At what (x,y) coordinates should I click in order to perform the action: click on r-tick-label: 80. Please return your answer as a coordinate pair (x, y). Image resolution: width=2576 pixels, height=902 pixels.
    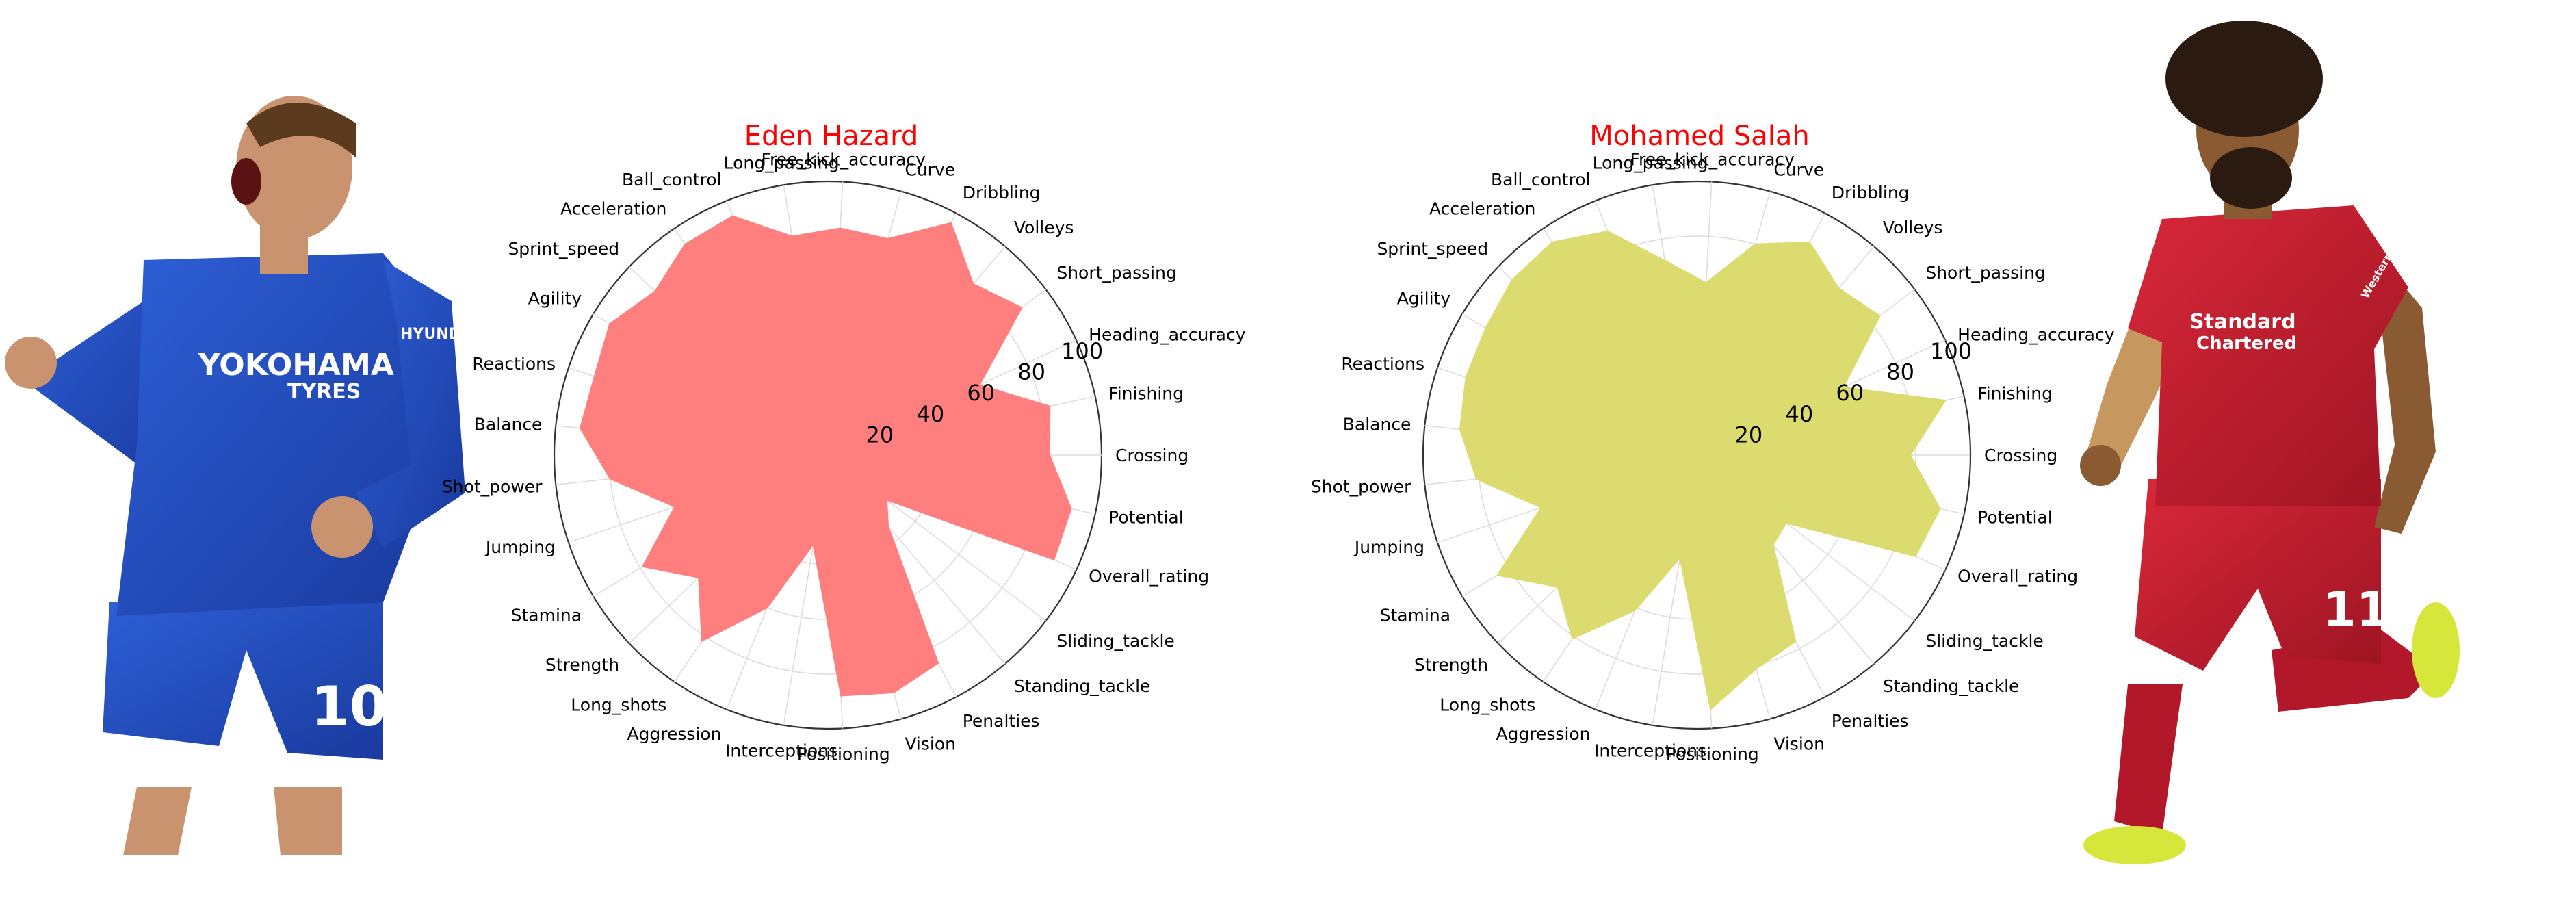
    Looking at the image, I should click on (1031, 372).